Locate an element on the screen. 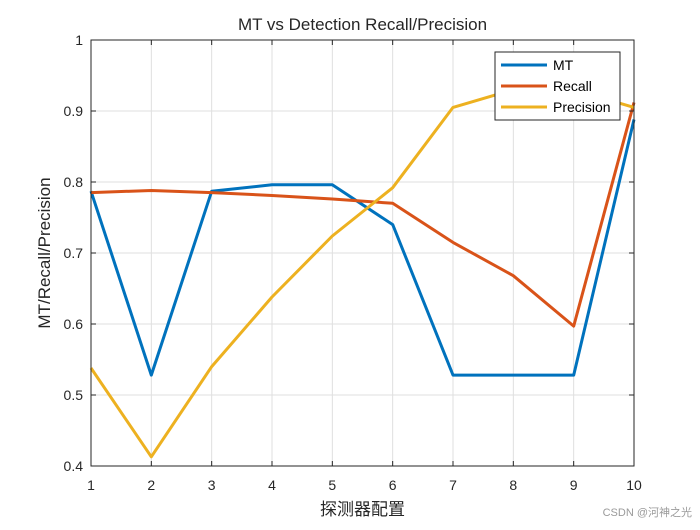 The image size is (700, 530). x-tick-label: 4 is located at coordinates (272, 485).